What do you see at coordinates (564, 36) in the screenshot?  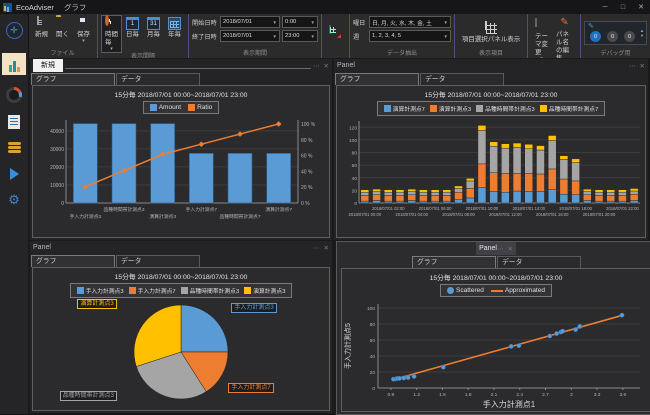 I see `rename-panel-button: ✎ パネル名の編集` at bounding box center [564, 36].